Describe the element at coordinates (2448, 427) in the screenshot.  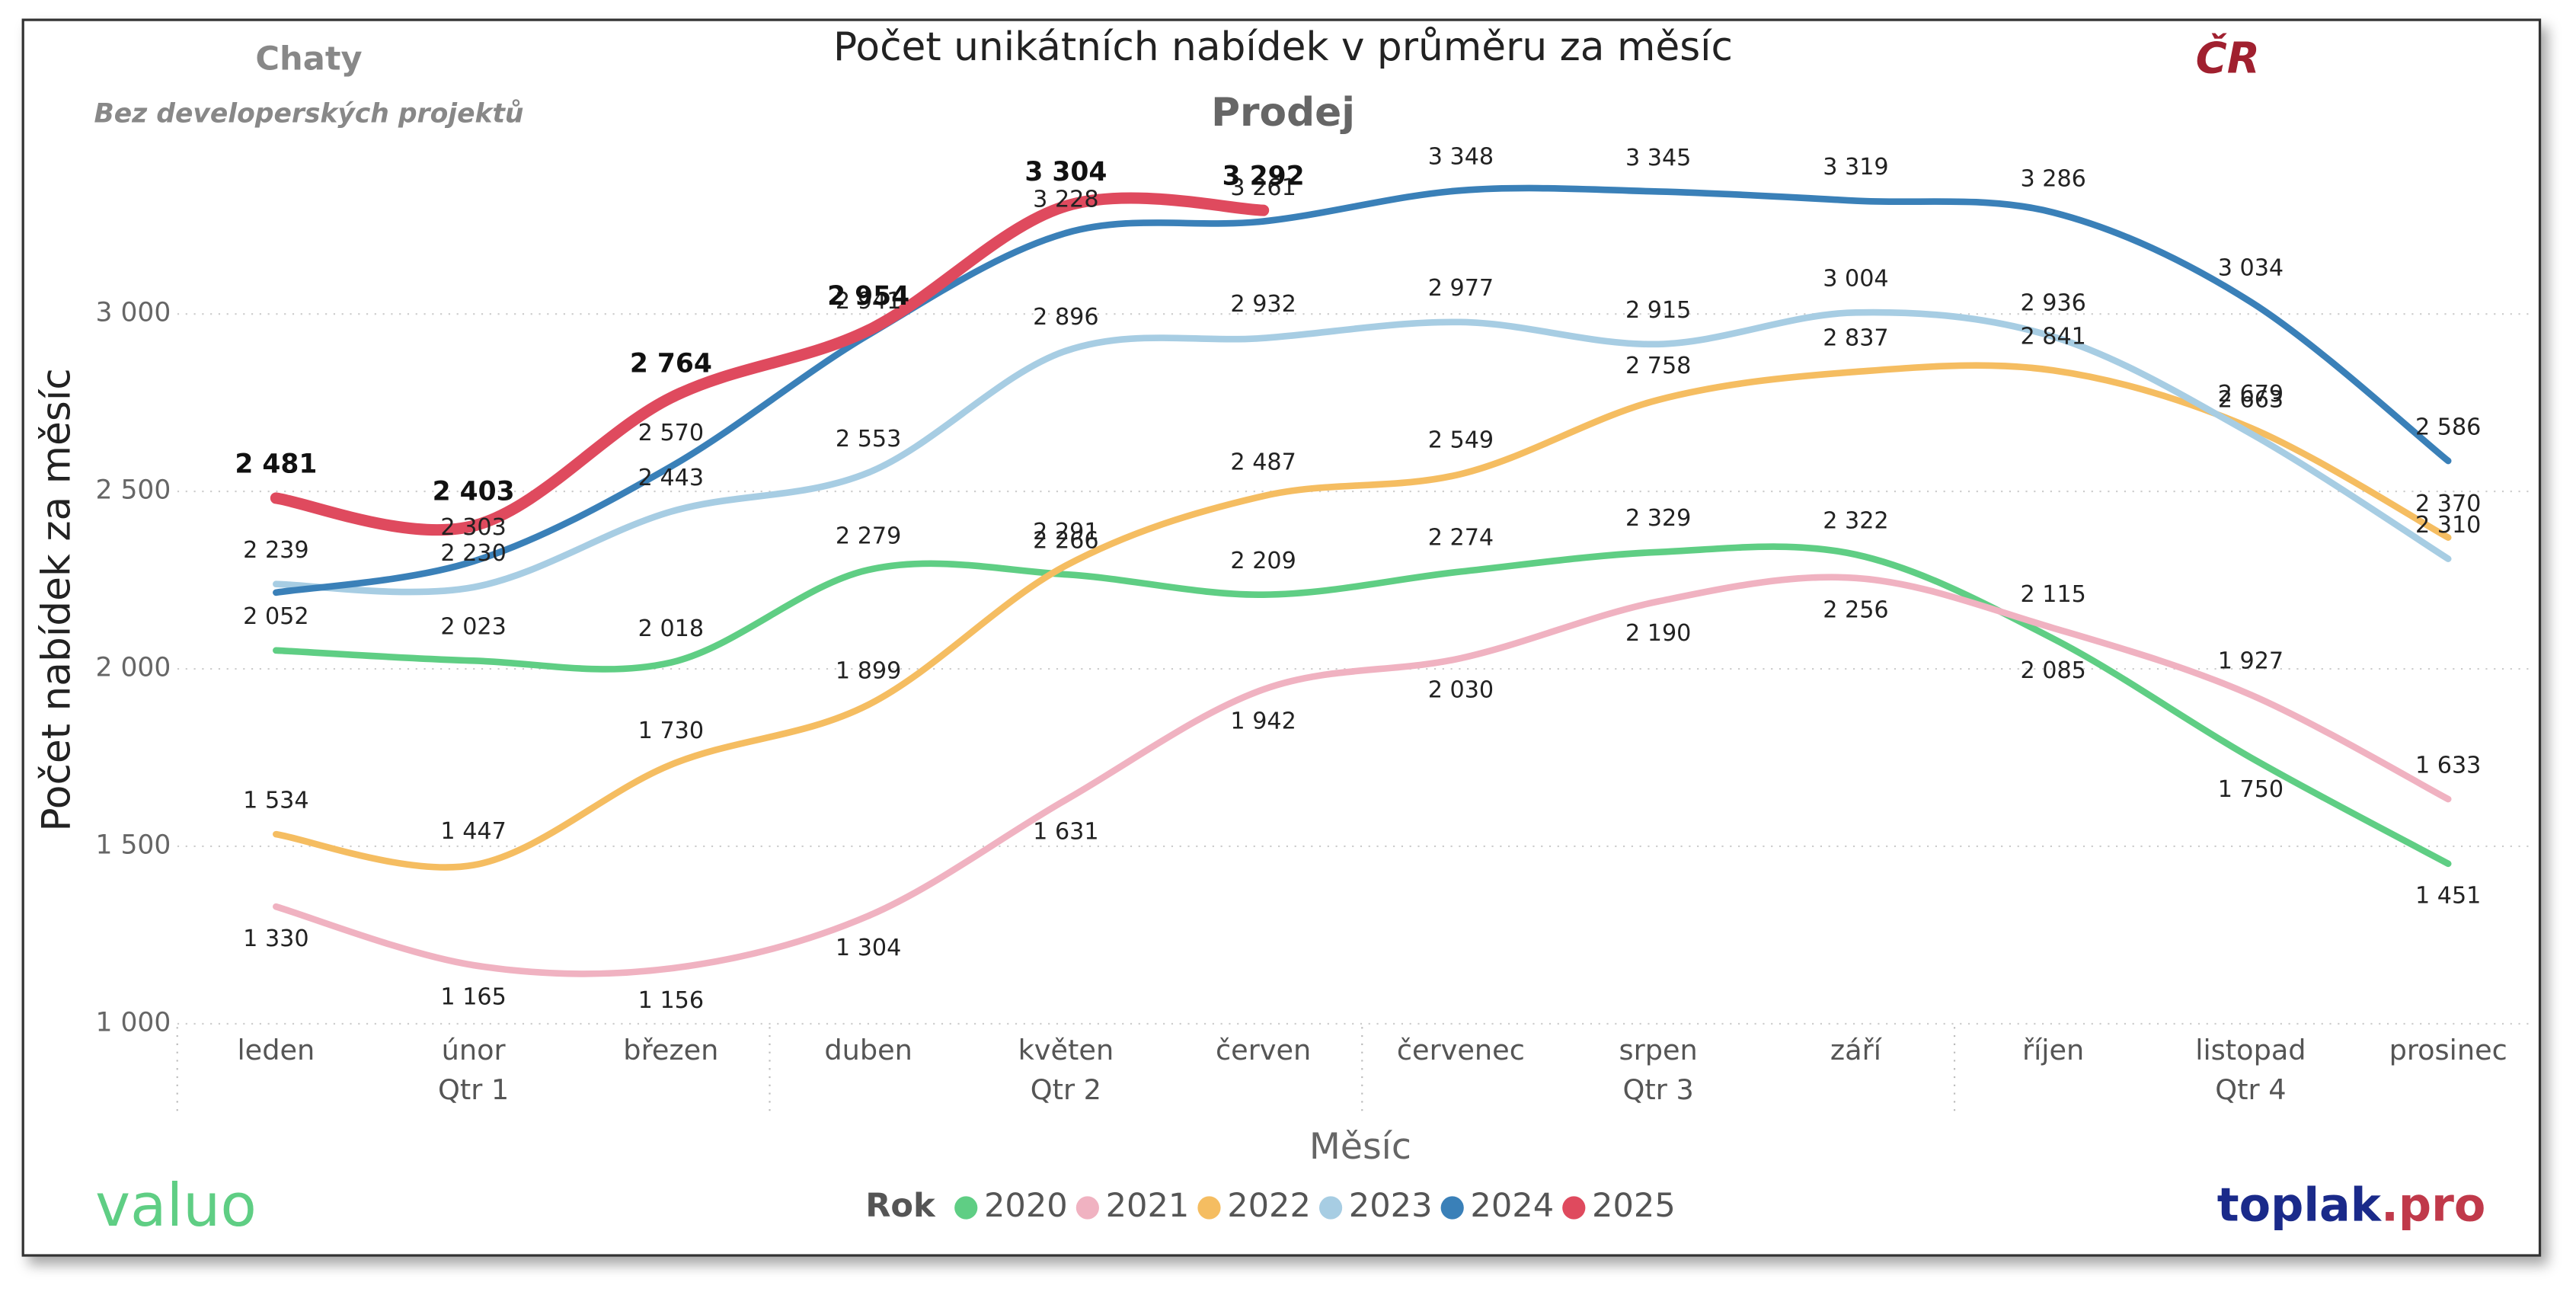
I see `data-label: 2 586` at that location.